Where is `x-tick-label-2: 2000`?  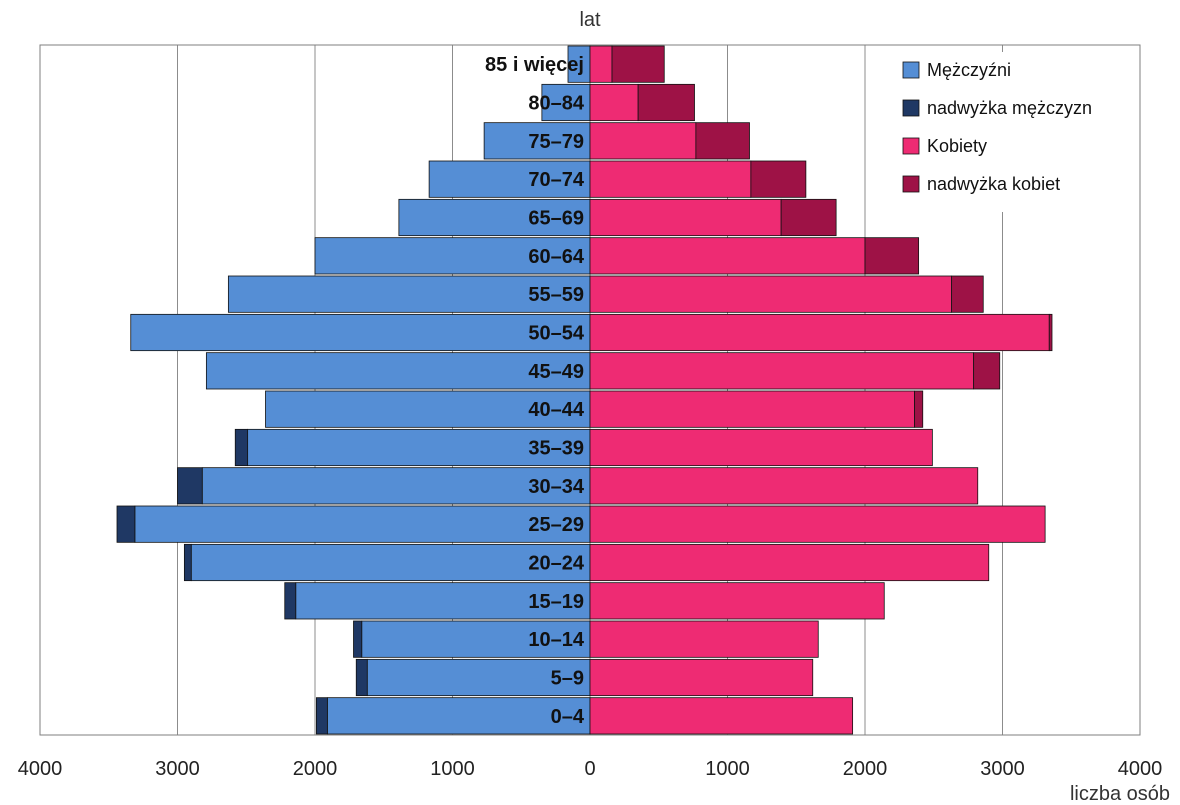
x-tick-label-2: 2000 is located at coordinates (315, 769).